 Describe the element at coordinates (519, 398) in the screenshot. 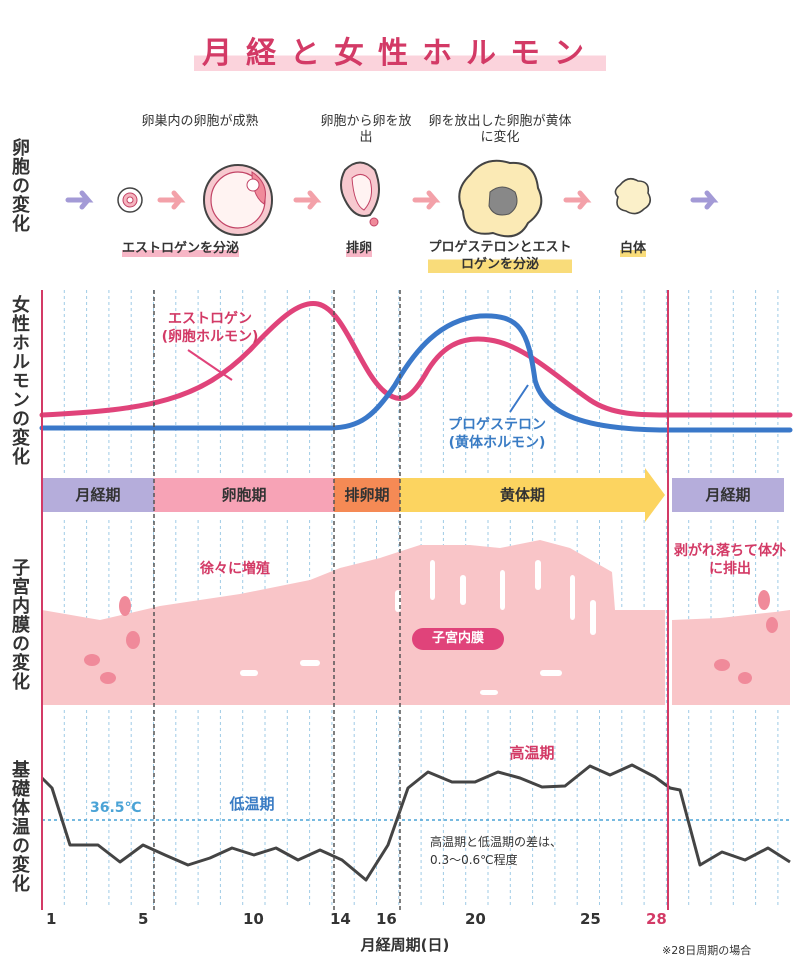

I see `progesterone-leader` at that location.